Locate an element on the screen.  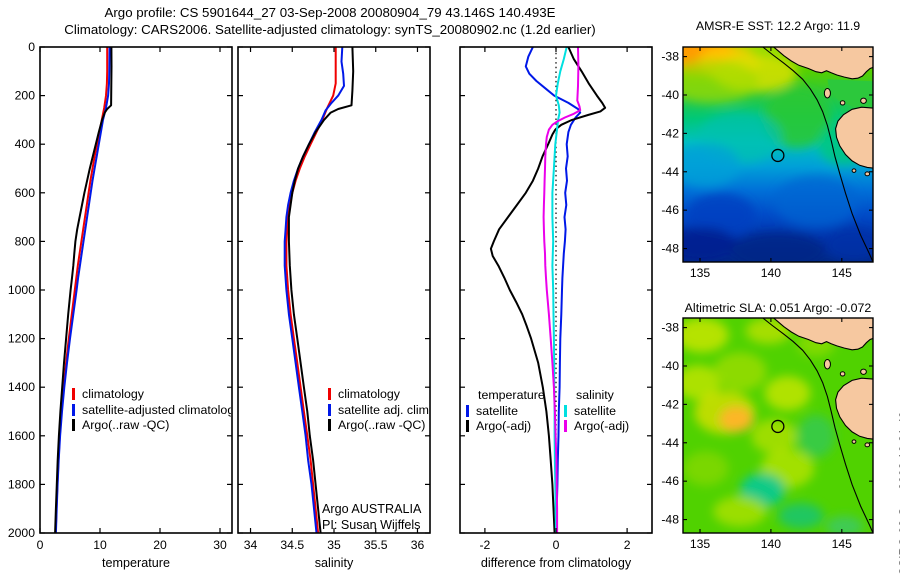
temperature-axis-label: temperature is located at coordinates (136, 563).